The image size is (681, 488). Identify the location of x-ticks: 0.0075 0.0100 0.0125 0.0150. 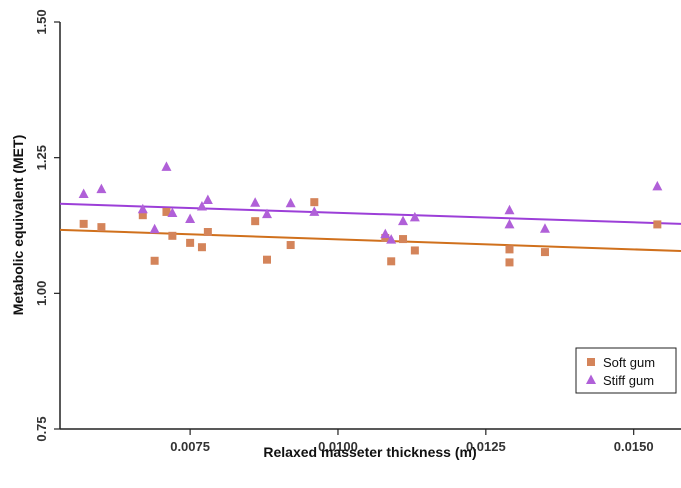
(412, 441).